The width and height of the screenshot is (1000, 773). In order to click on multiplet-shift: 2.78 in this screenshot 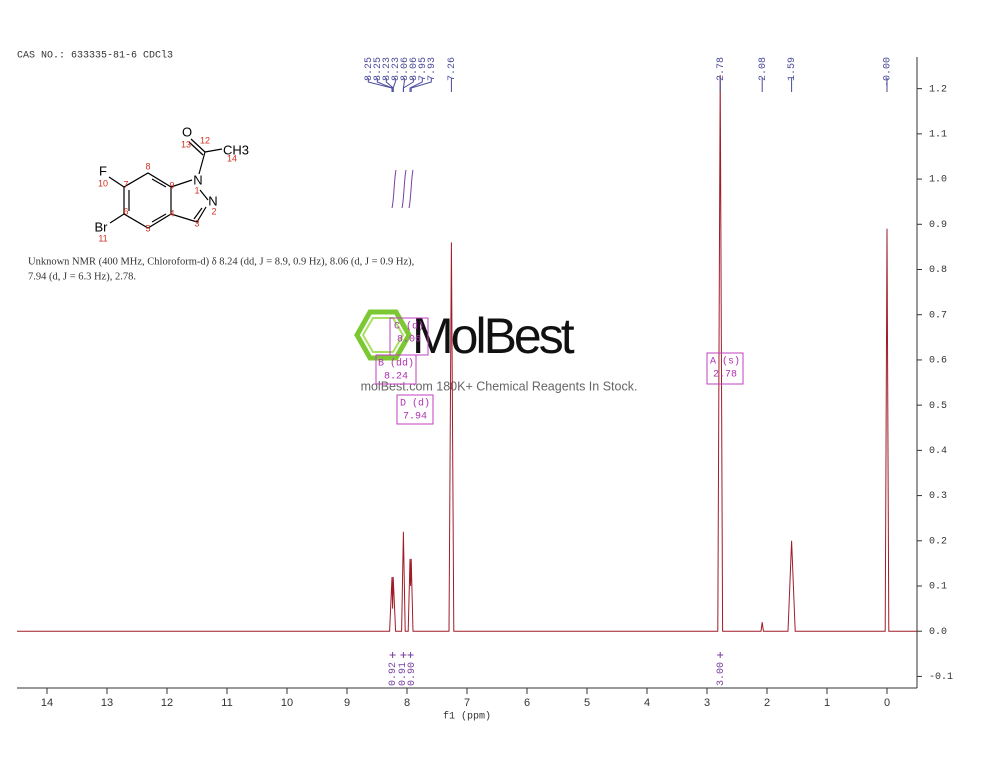, I will do `click(725, 375)`.